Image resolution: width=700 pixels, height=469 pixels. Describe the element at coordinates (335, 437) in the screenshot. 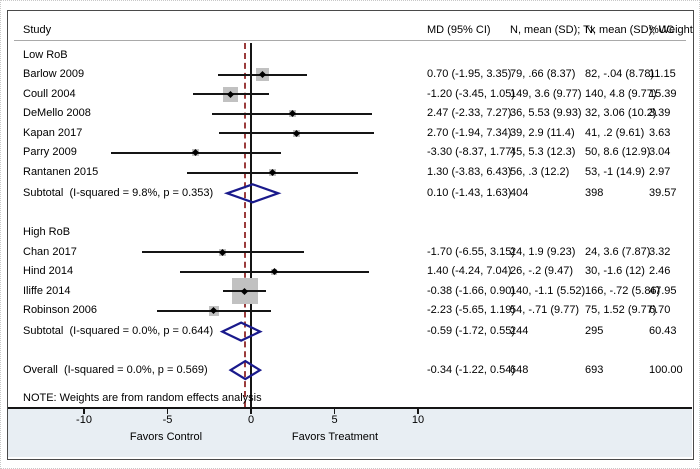

I see `favors-treatment-label: Favors Treatment` at that location.